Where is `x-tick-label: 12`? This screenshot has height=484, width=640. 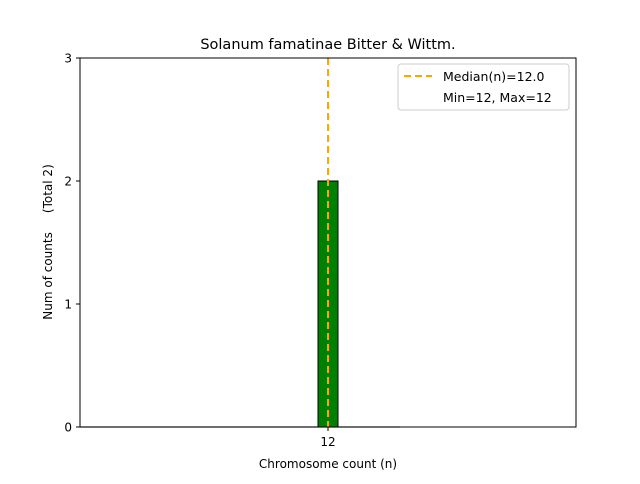 x-tick-label: 12 is located at coordinates (327, 442).